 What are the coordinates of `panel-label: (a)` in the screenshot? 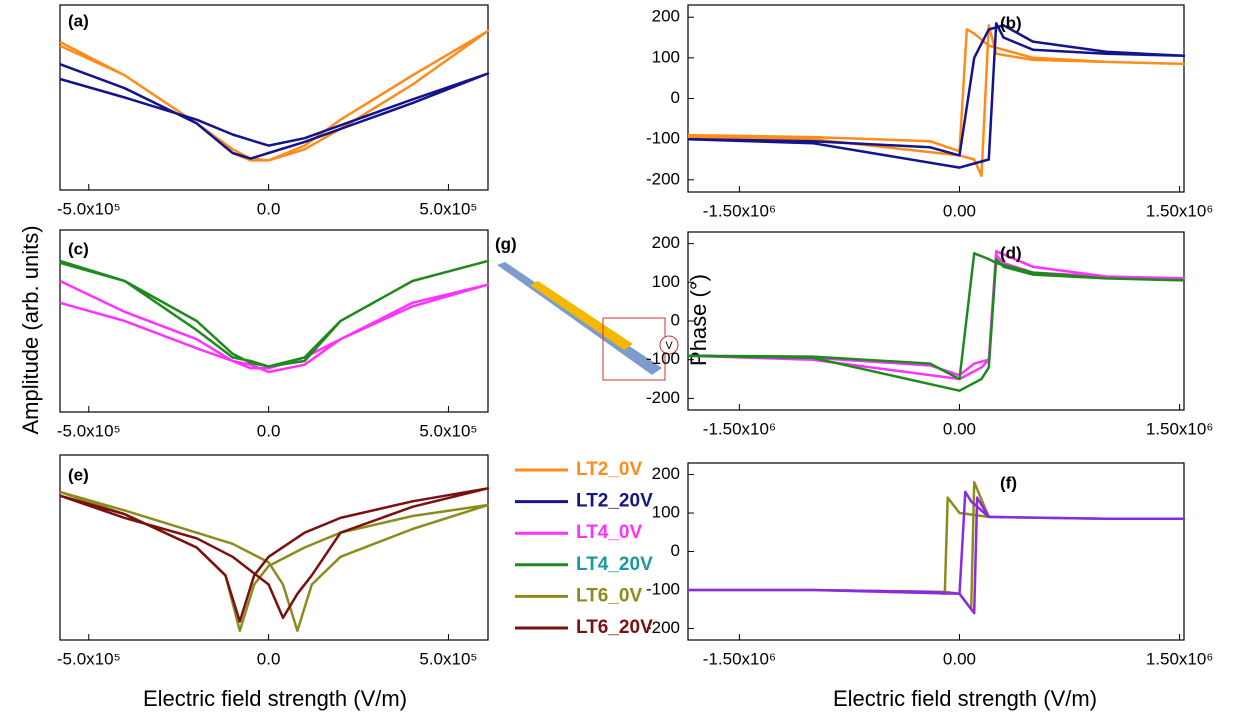 It's located at (78, 20).